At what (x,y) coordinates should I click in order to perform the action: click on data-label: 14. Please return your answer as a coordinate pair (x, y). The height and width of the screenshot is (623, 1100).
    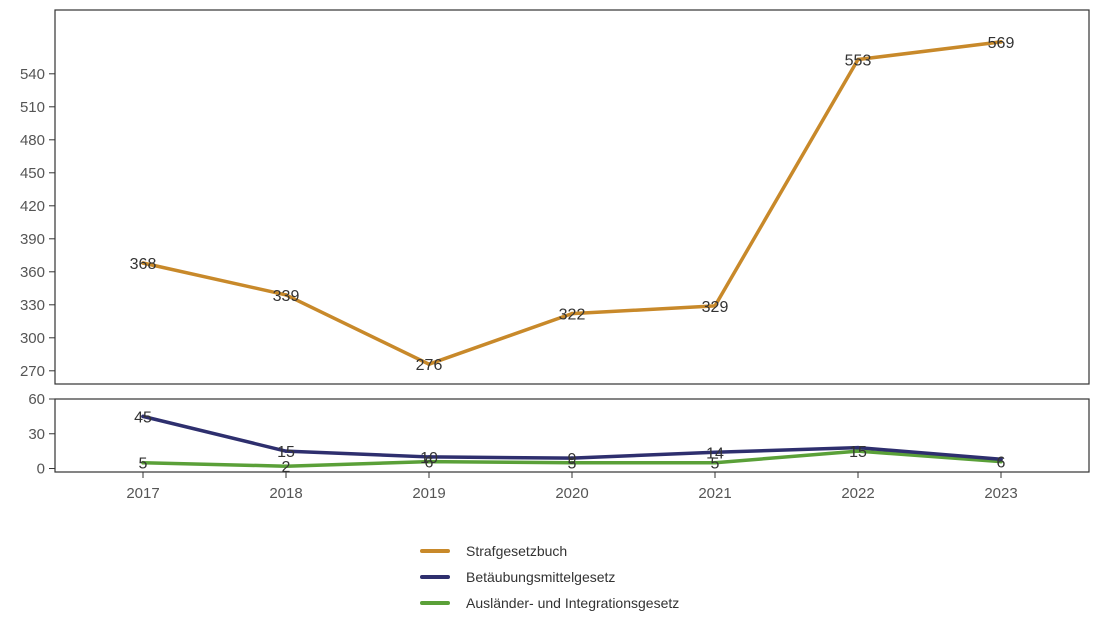
    Looking at the image, I should click on (715, 453).